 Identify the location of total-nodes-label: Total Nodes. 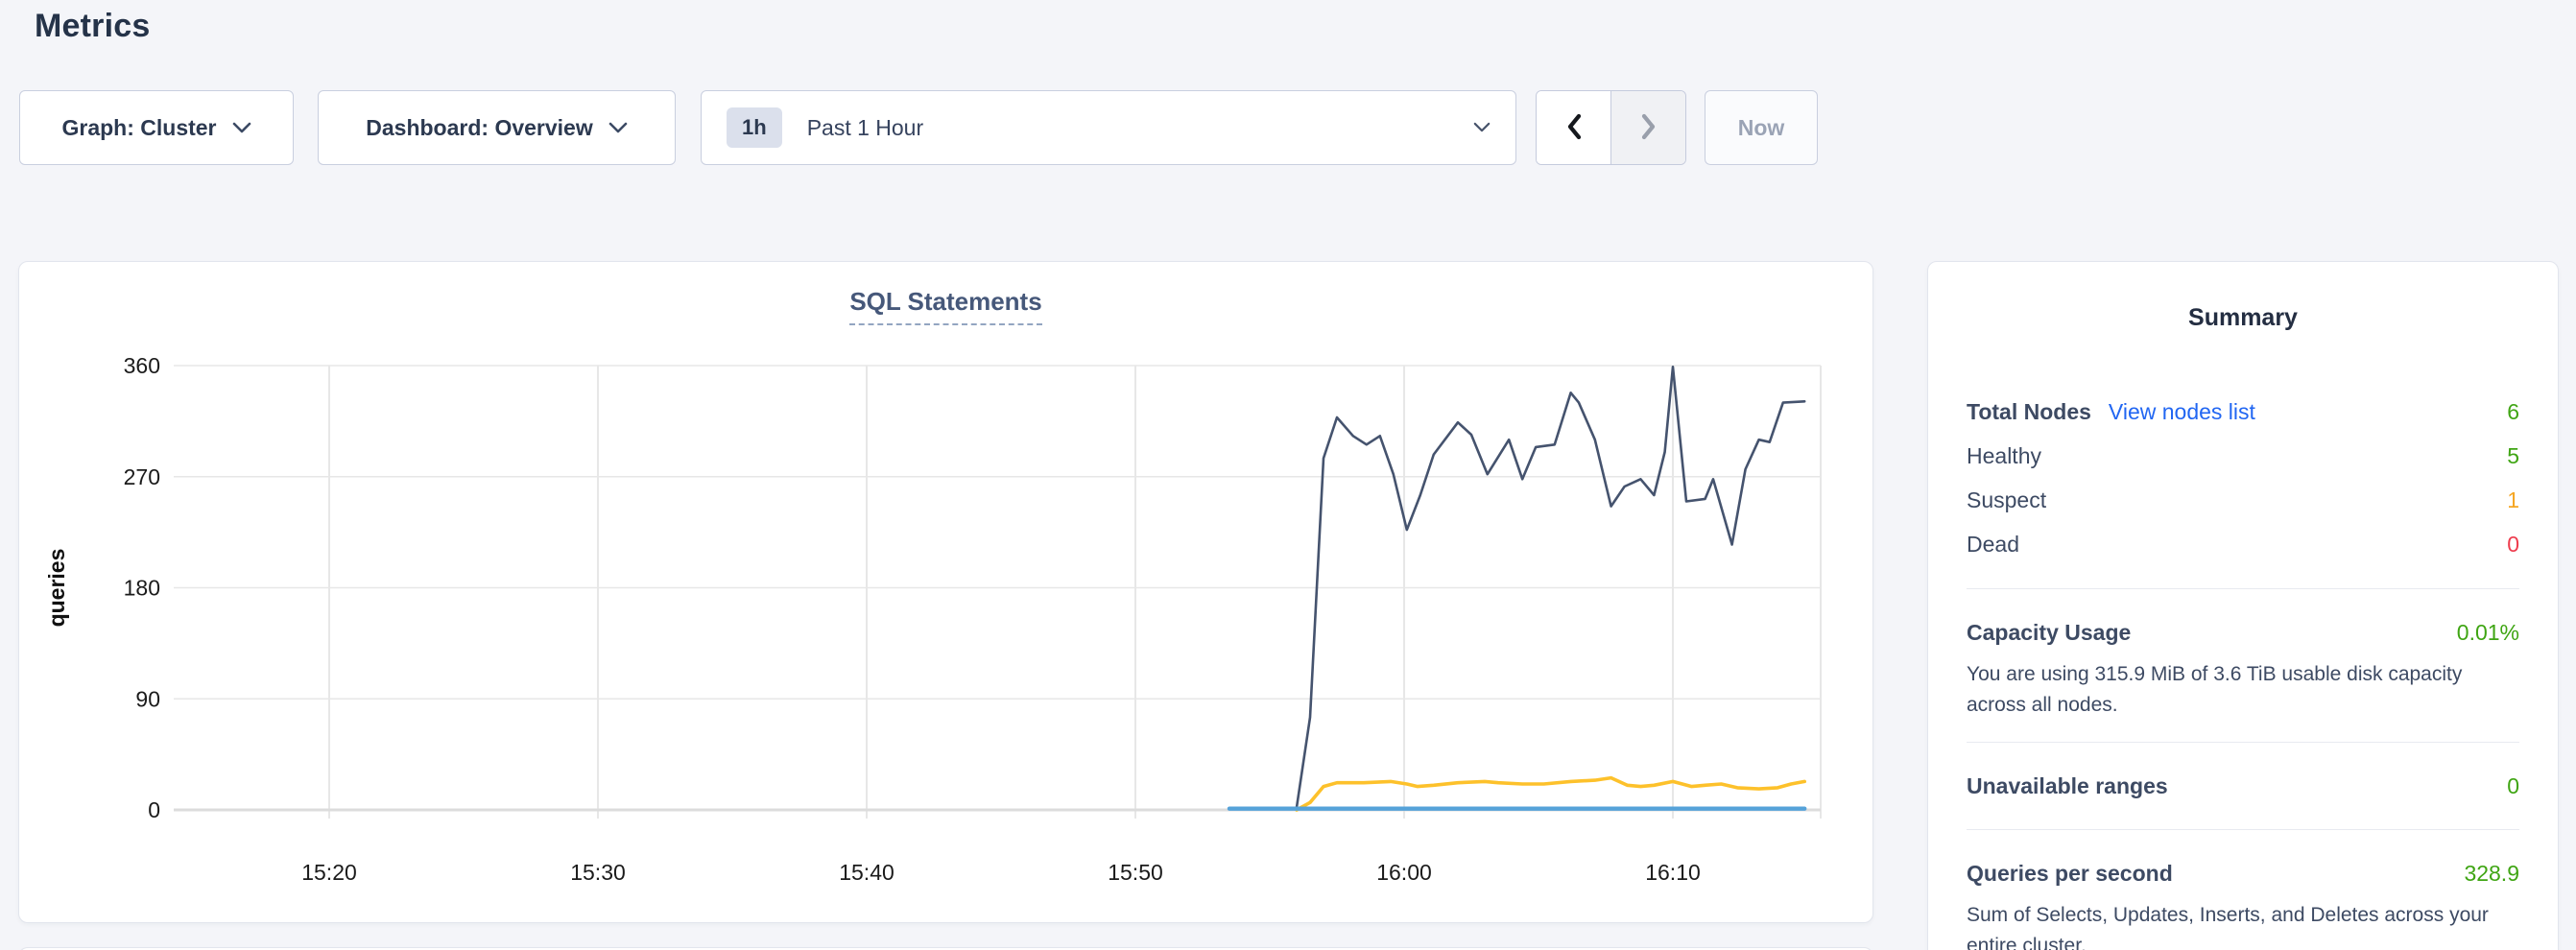
(2029, 411).